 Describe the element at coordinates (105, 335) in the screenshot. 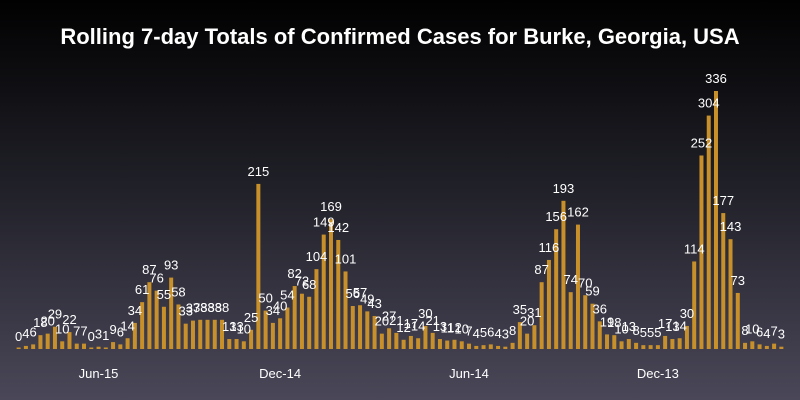

I see `data-label: 1` at that location.